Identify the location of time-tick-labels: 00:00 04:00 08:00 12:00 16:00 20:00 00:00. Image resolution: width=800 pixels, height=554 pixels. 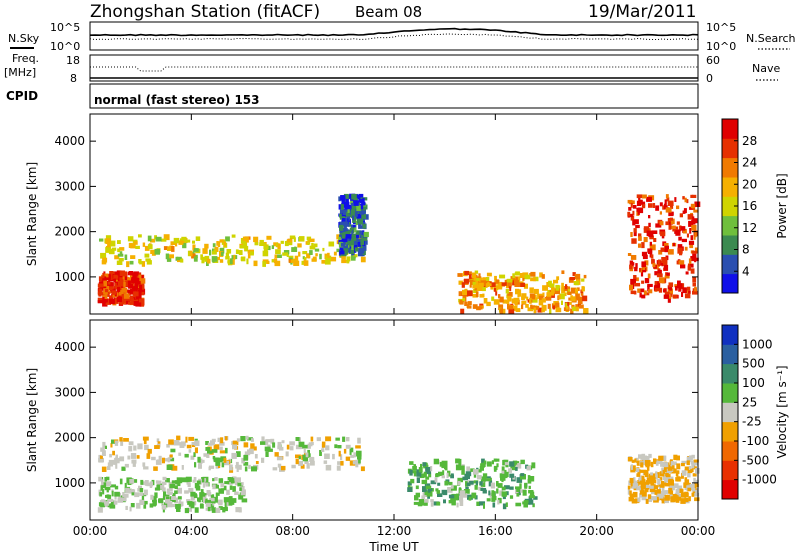
(394, 531).